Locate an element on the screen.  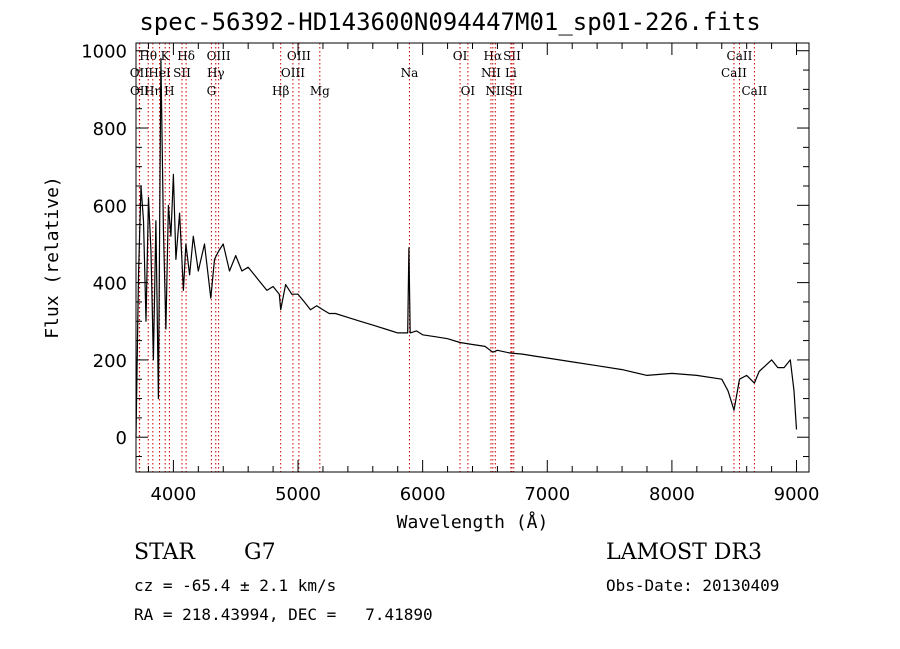
y-tick-label: 600 is located at coordinates (110, 206).